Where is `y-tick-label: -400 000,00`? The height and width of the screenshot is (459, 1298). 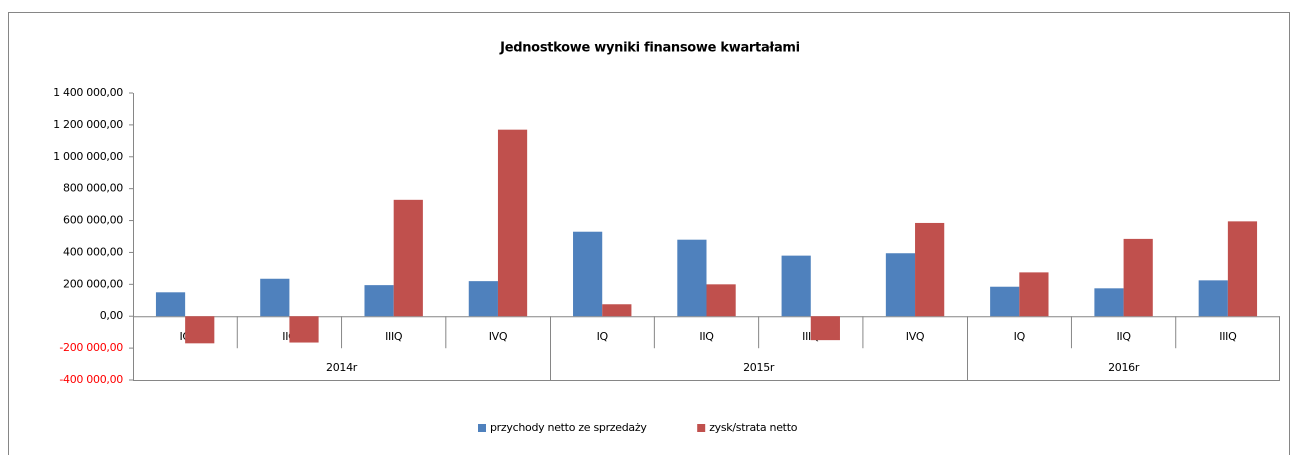 y-tick-label: -400 000,00 is located at coordinates (91, 379).